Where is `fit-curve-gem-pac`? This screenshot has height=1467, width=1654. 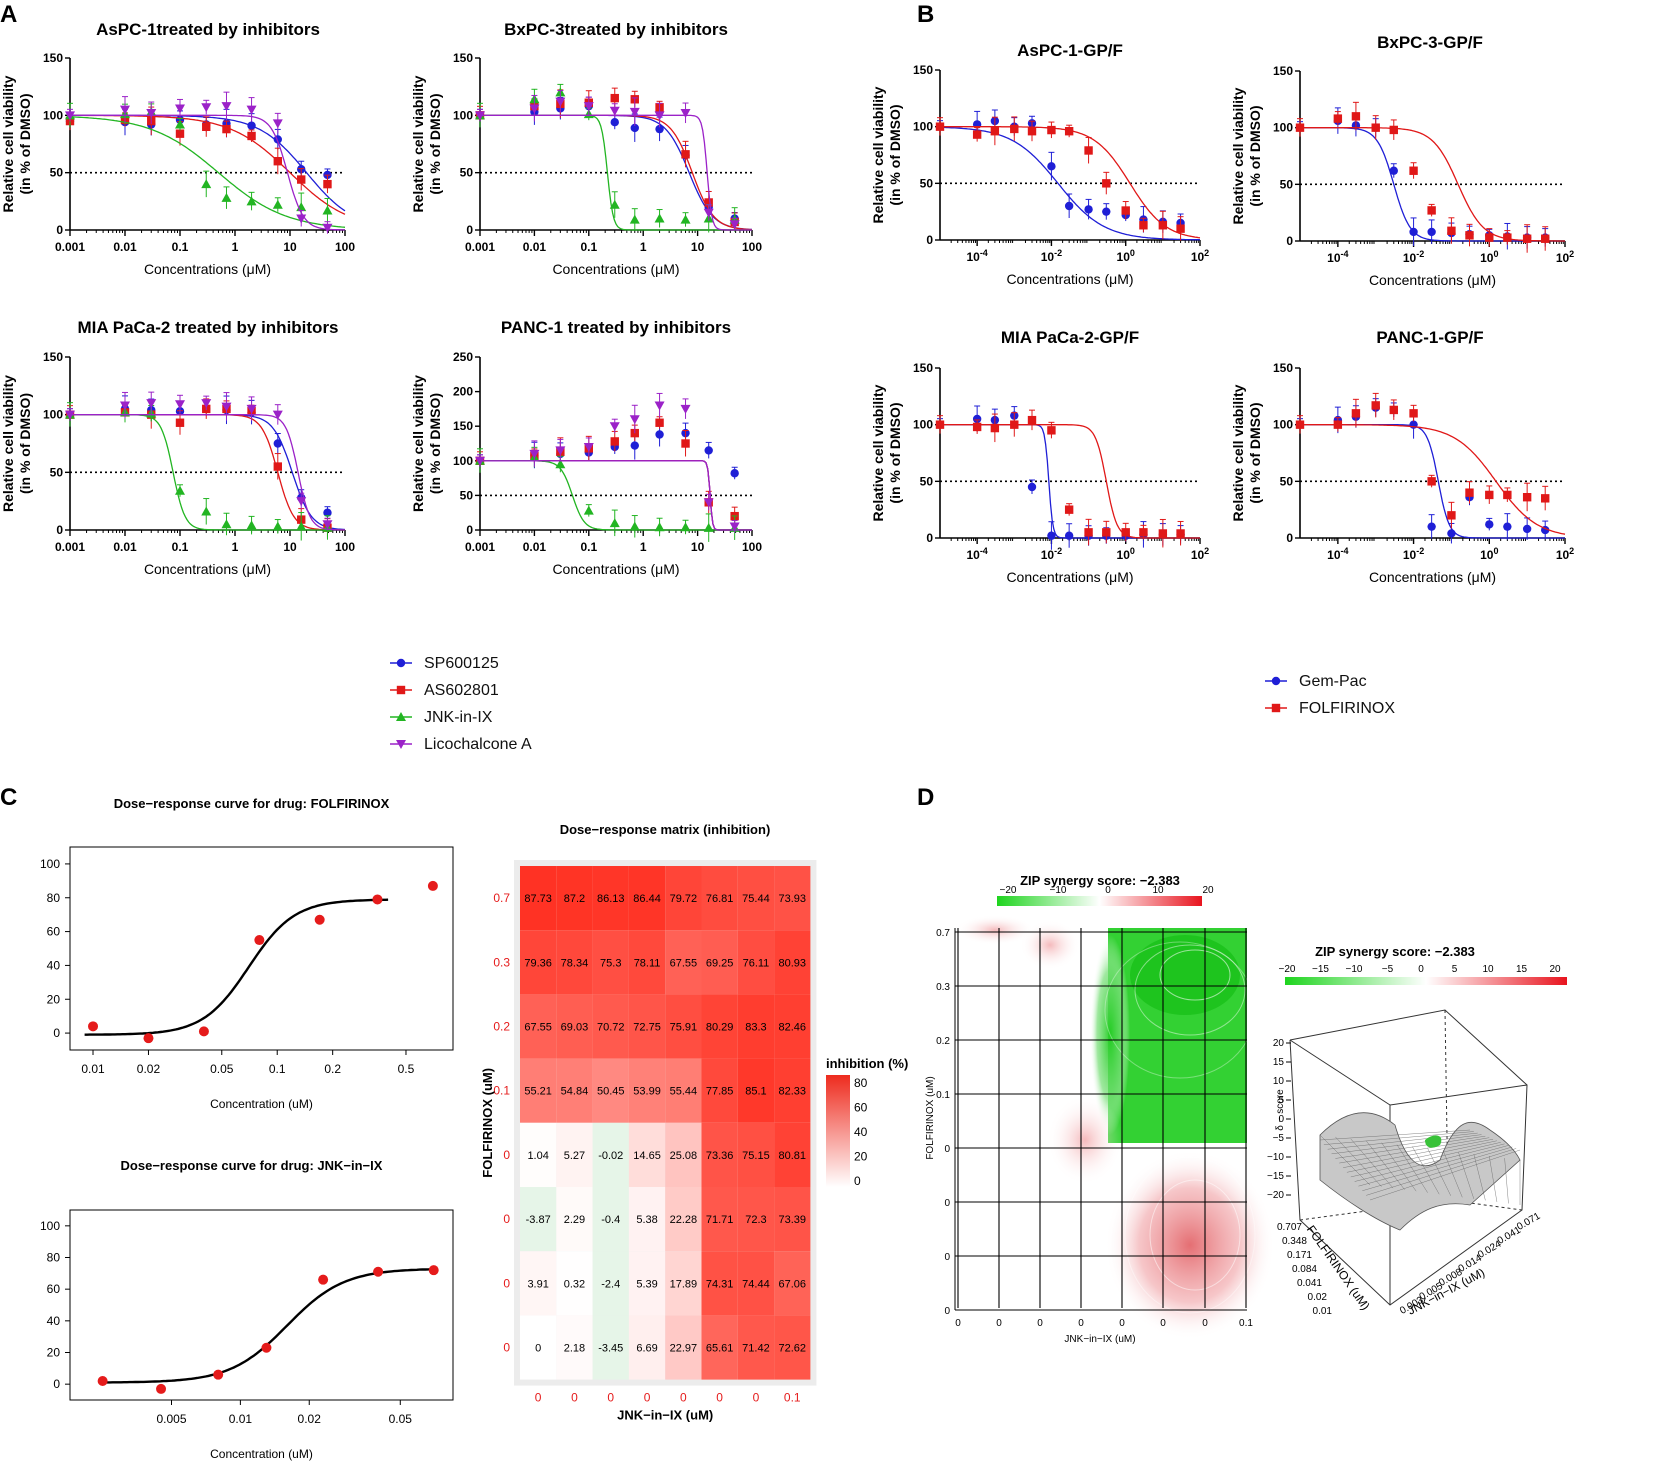
fit-curve-gem-pac is located at coordinates (1070, 183).